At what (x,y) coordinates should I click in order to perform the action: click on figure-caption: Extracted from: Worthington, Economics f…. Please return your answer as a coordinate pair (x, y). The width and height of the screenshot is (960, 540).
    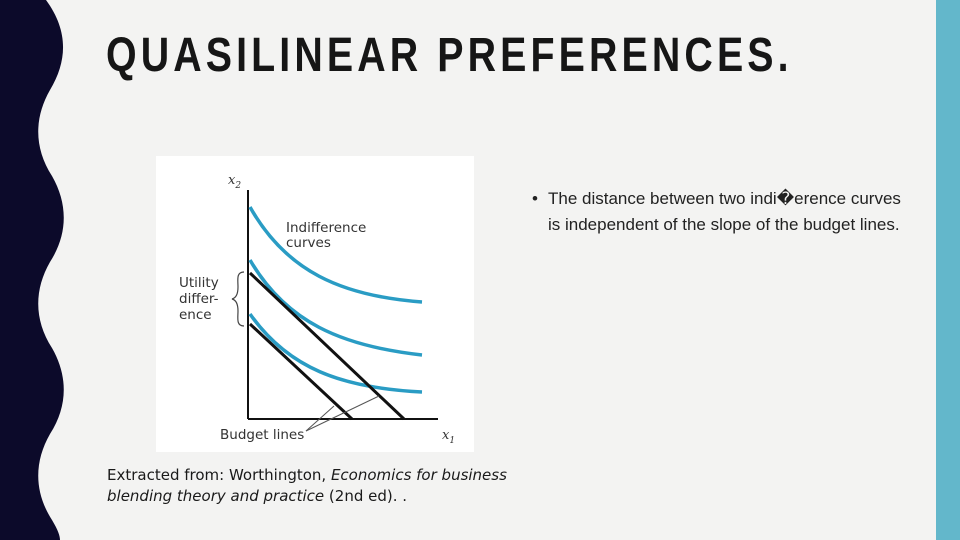
    Looking at the image, I should click on (337, 486).